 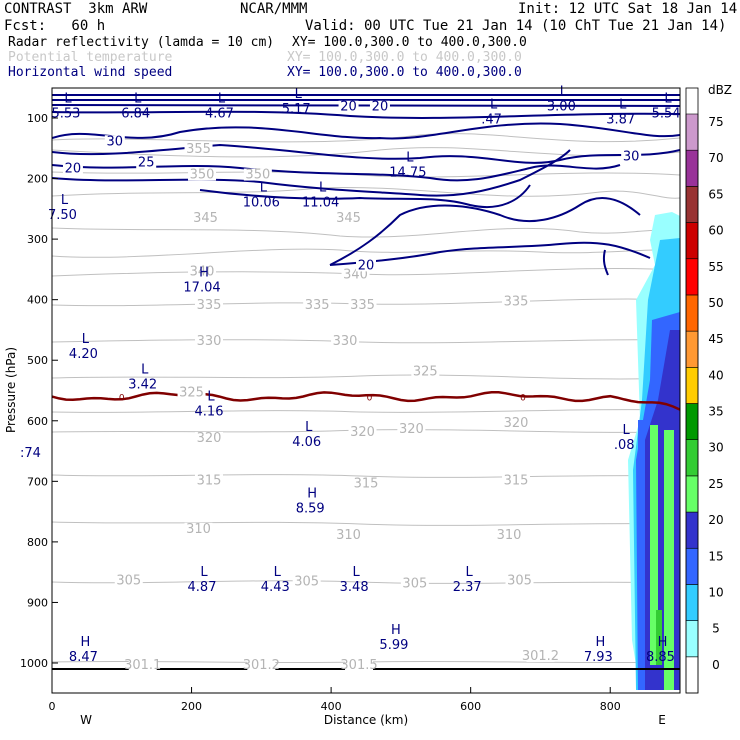 What do you see at coordinates (704, 390) in the screenshot?
I see `colorbar: 0 5 10 15 20 25 30 35 40 45 50 55 60 65 70 75` at bounding box center [704, 390].